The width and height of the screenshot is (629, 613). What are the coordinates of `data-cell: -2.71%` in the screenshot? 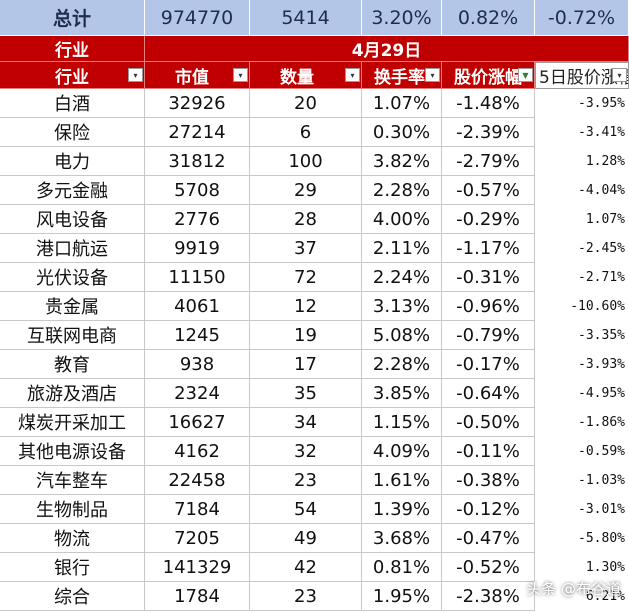 It's located at (601, 277).